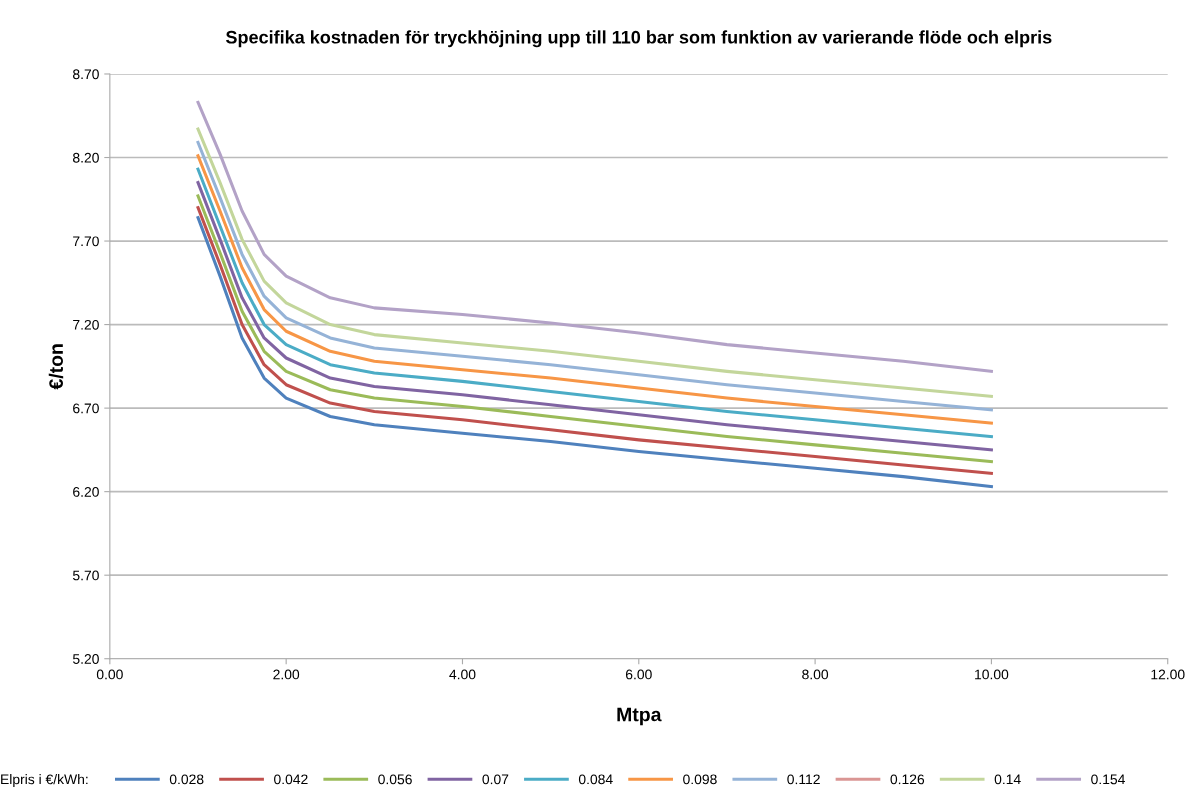 This screenshot has height=787, width=1194. Describe the element at coordinates (638, 674) in the screenshot. I see `x-tick-label: 6.00` at that location.